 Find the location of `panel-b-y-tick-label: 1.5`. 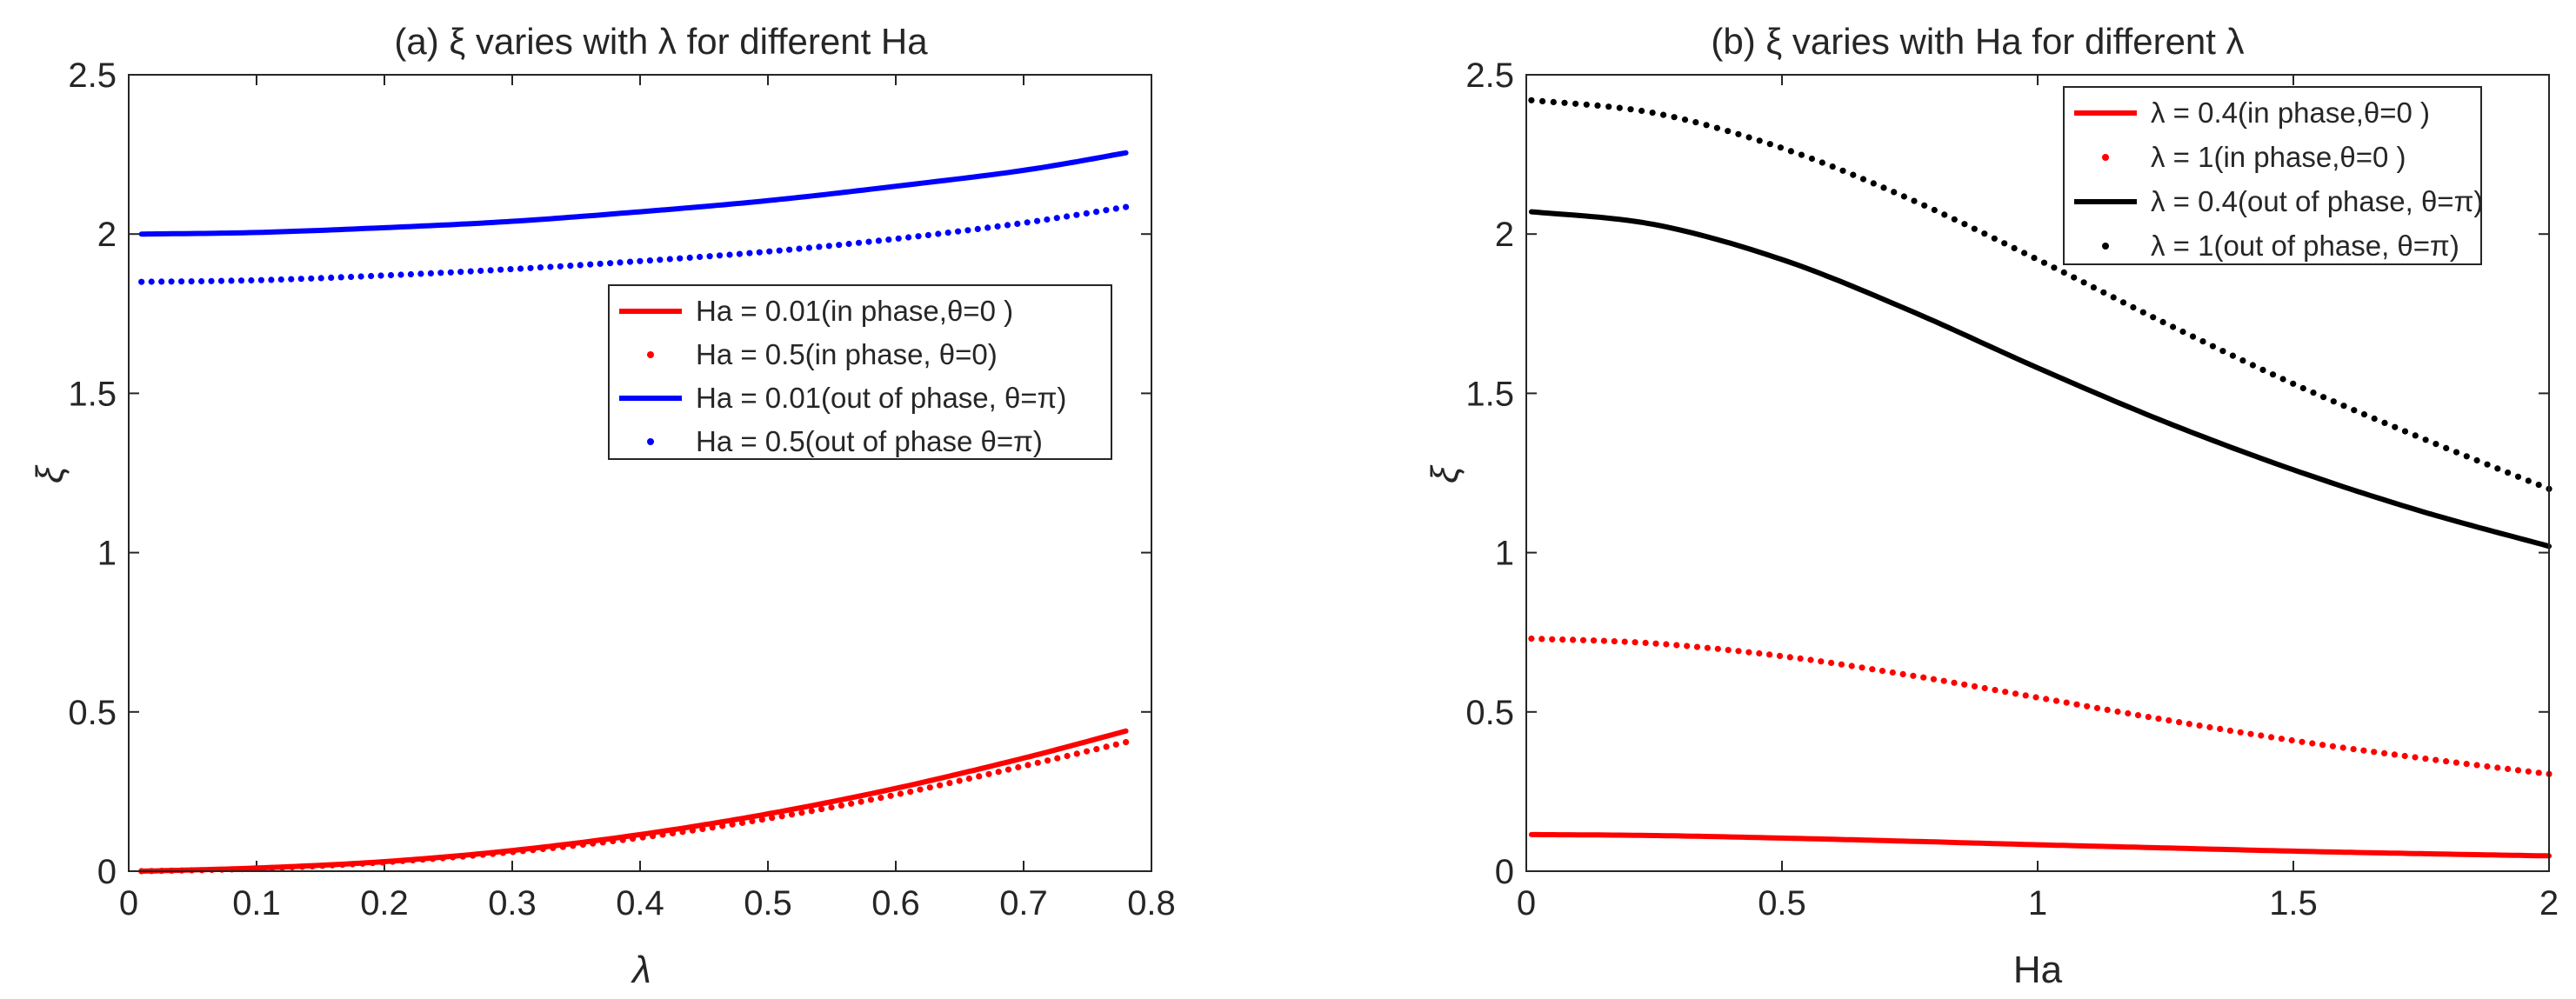

panel-b-y-tick-label: 1.5 is located at coordinates (1489, 394).